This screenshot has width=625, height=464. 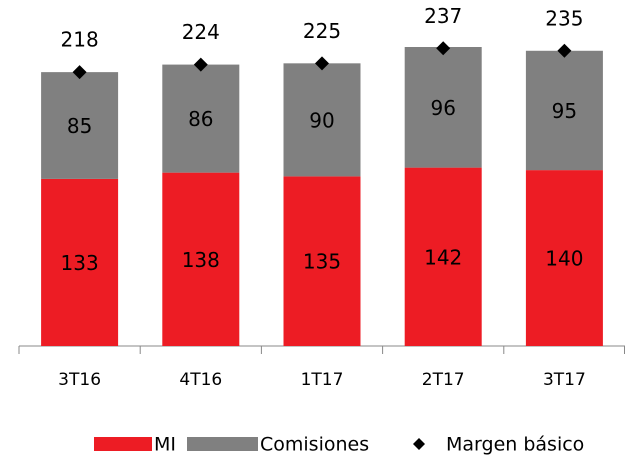 I want to click on data-label: 142, so click(x=443, y=257).